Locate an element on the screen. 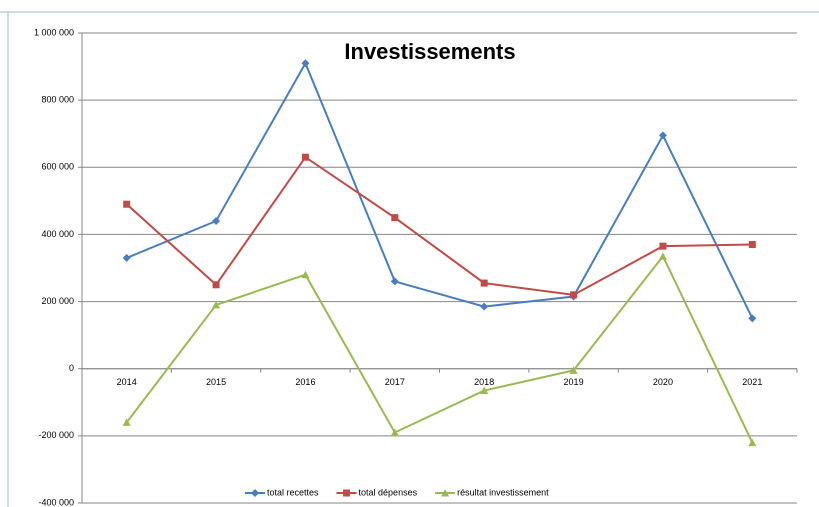 The height and width of the screenshot is (507, 819). x-tick-label: 2017 is located at coordinates (395, 382).